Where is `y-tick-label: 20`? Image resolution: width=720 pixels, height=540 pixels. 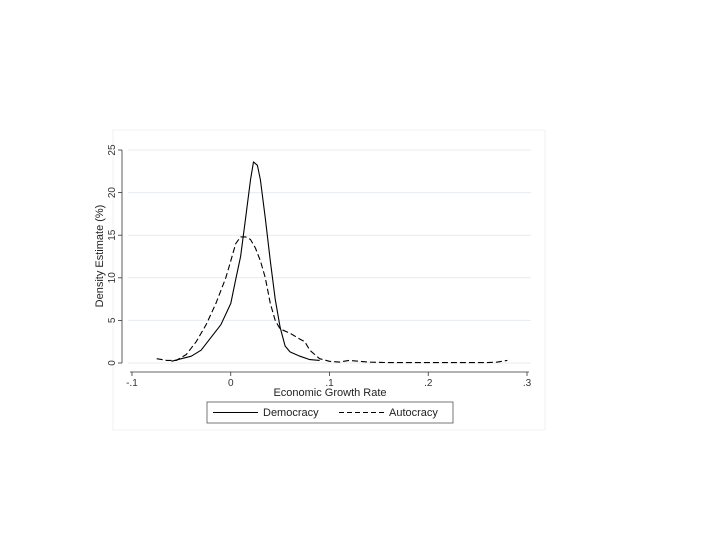
y-tick-label: 20 is located at coordinates (112, 193).